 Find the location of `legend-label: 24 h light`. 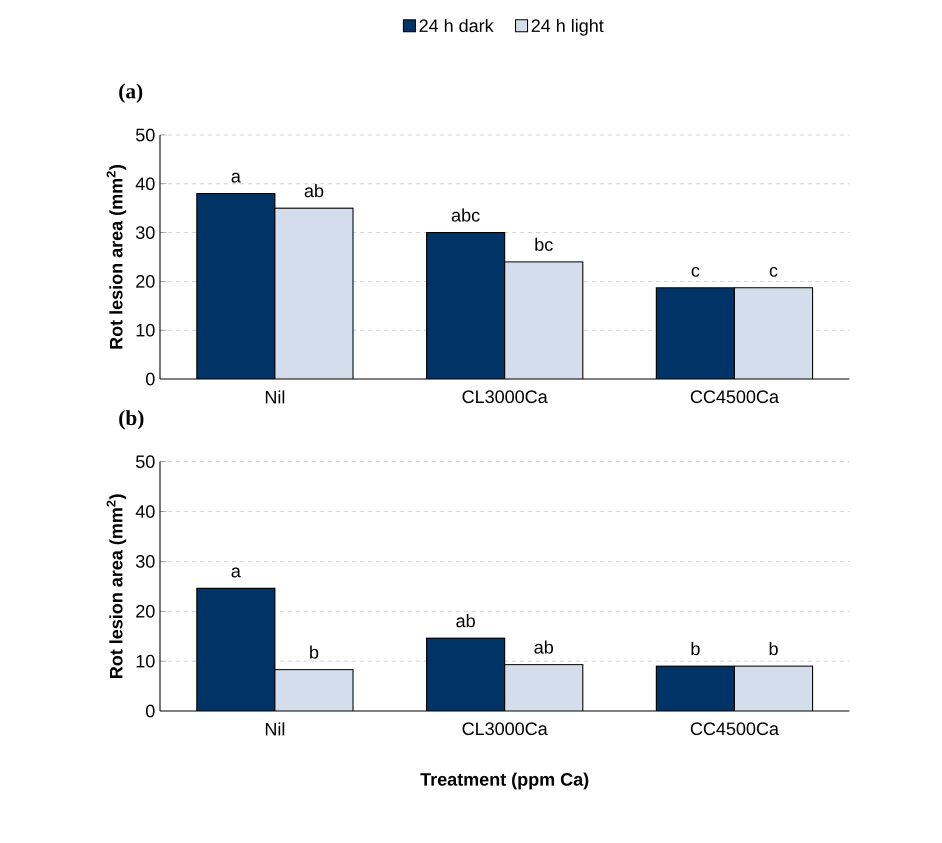

legend-label: 24 h light is located at coordinates (568, 27).